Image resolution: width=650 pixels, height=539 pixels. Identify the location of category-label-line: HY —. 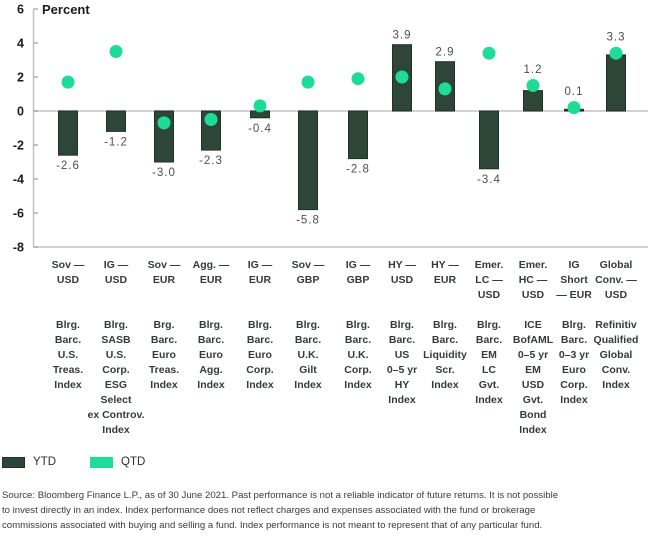
(402, 265).